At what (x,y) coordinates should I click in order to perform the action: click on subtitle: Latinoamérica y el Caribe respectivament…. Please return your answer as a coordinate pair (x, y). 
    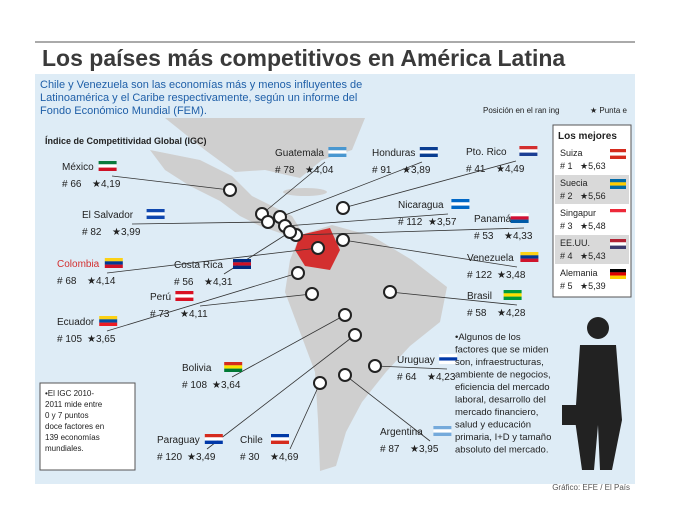
    Looking at the image, I should click on (198, 98).